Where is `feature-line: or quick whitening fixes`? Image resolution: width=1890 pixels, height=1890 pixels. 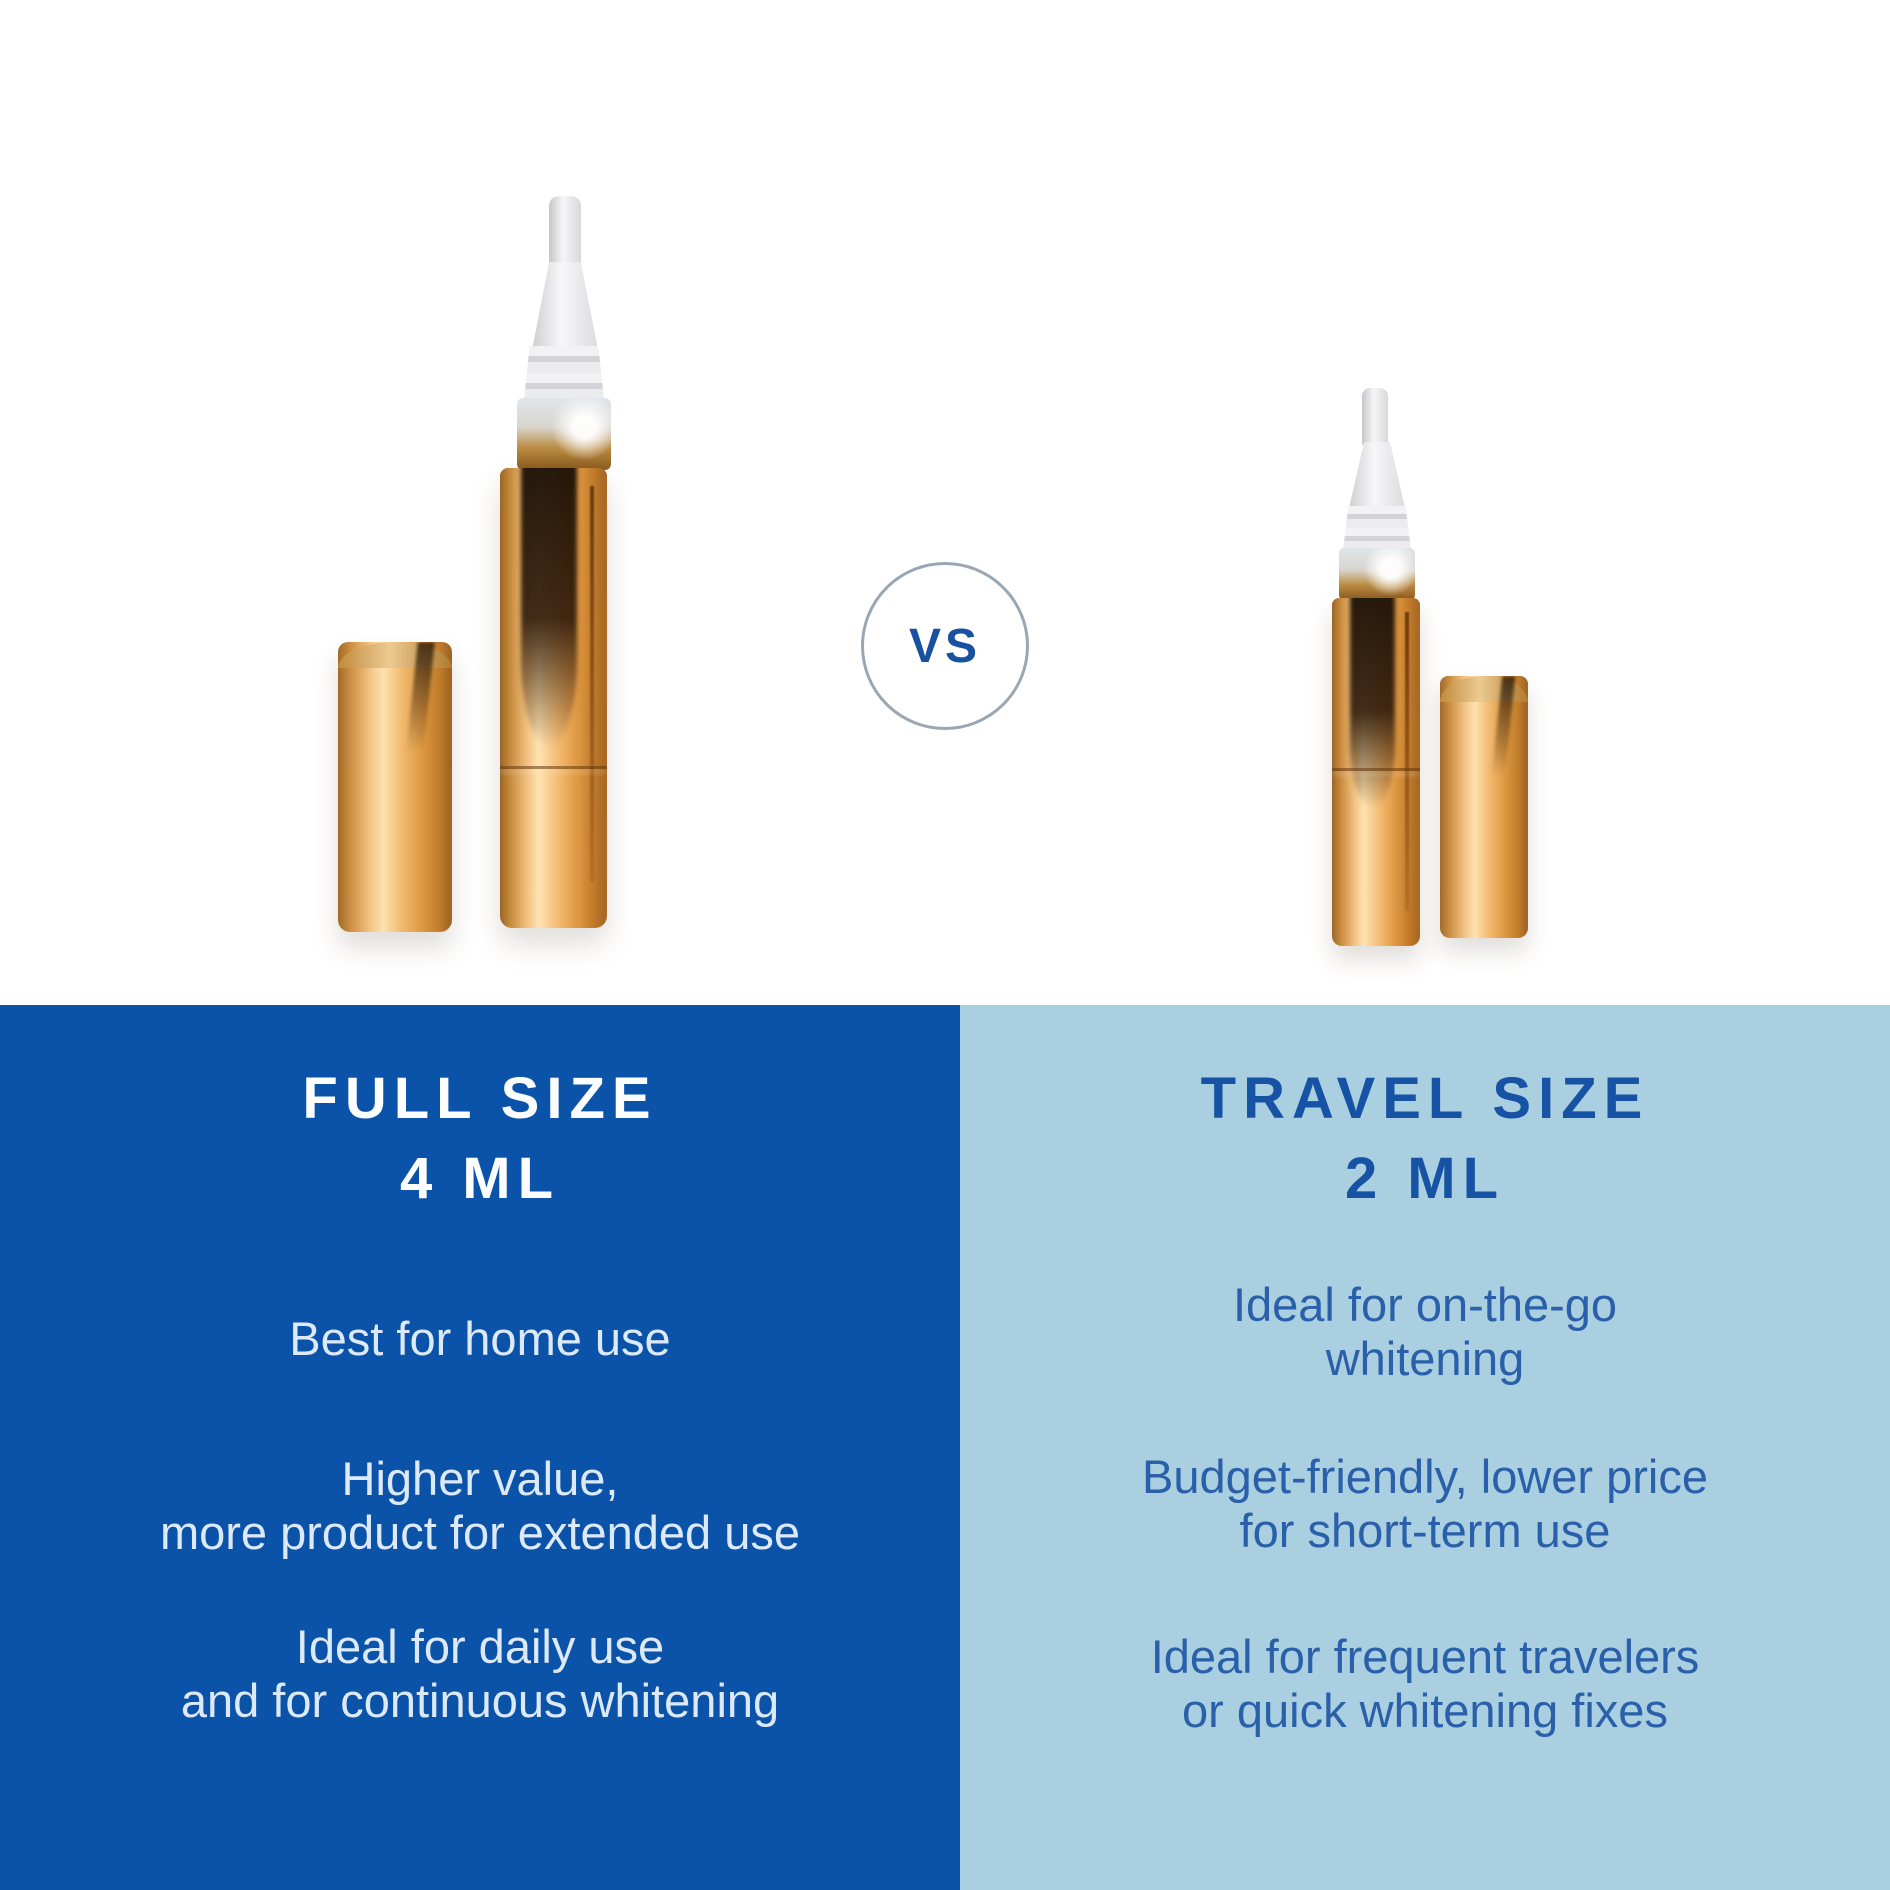 feature-line: or quick whitening fixes is located at coordinates (1425, 1710).